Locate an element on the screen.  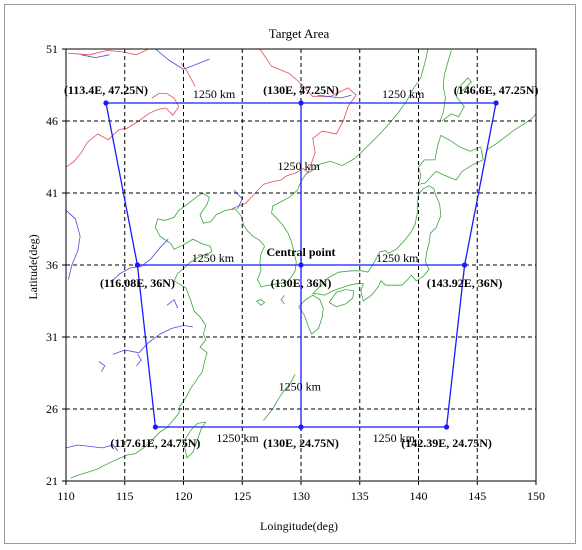
point-coordinate-label: (142.39E, 24.75N) is located at coordinates (446, 443).